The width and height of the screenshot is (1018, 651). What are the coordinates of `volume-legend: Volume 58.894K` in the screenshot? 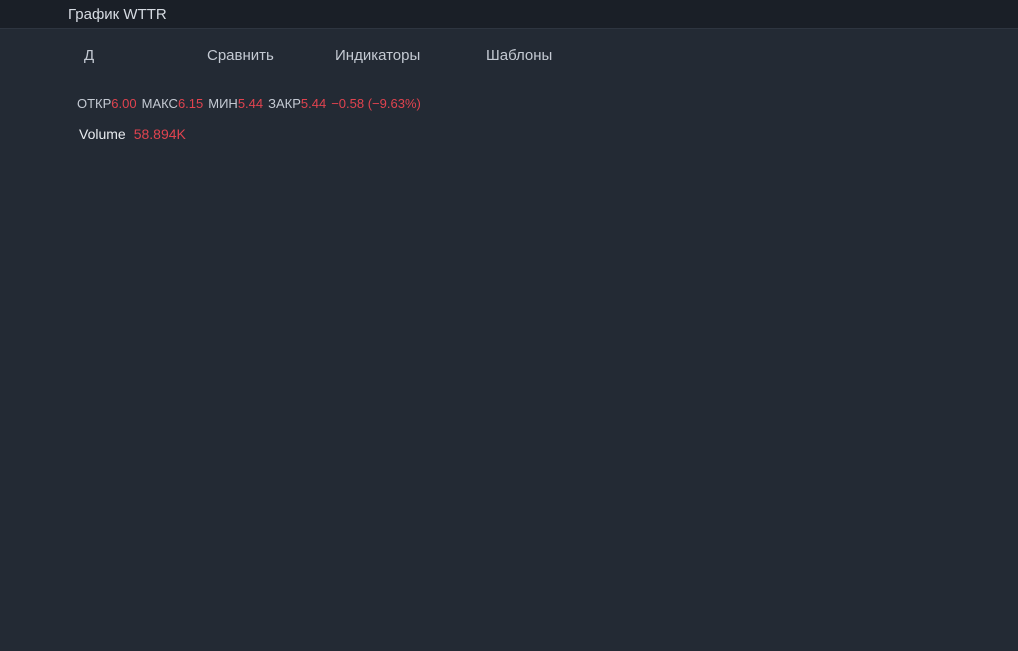 It's located at (132, 134).